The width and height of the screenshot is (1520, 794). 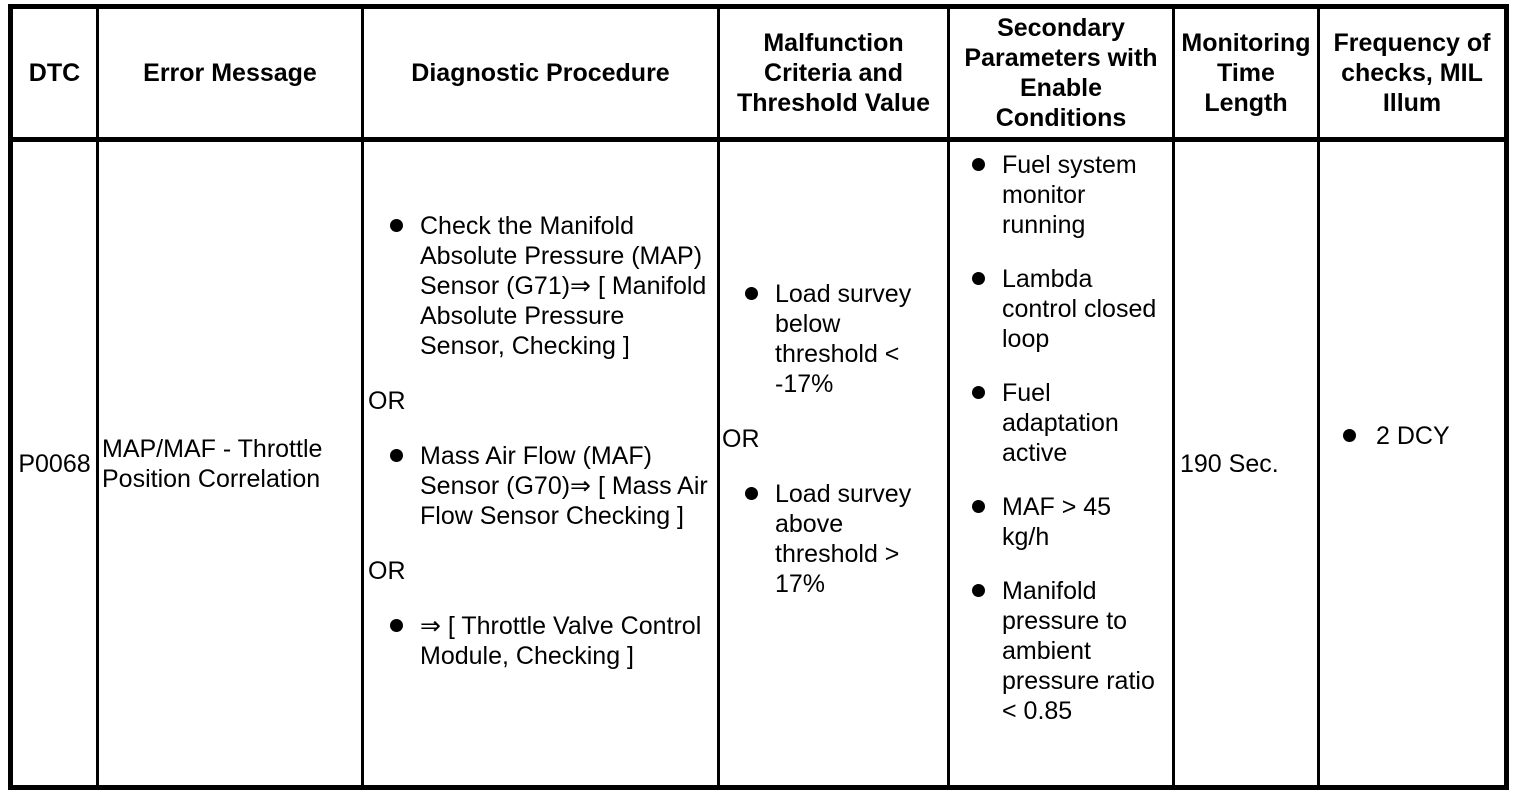 I want to click on enable-condition-item: MAF > 45 kg/h, so click(x=1056, y=522).